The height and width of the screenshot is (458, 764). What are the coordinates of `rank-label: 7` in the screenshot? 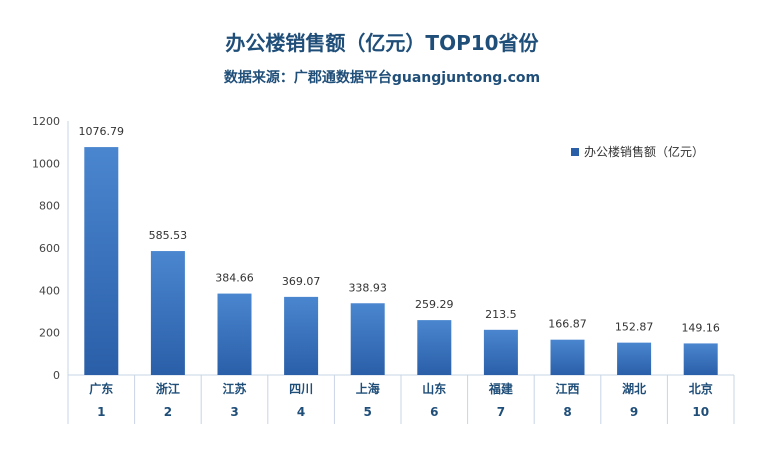 It's located at (501, 412).